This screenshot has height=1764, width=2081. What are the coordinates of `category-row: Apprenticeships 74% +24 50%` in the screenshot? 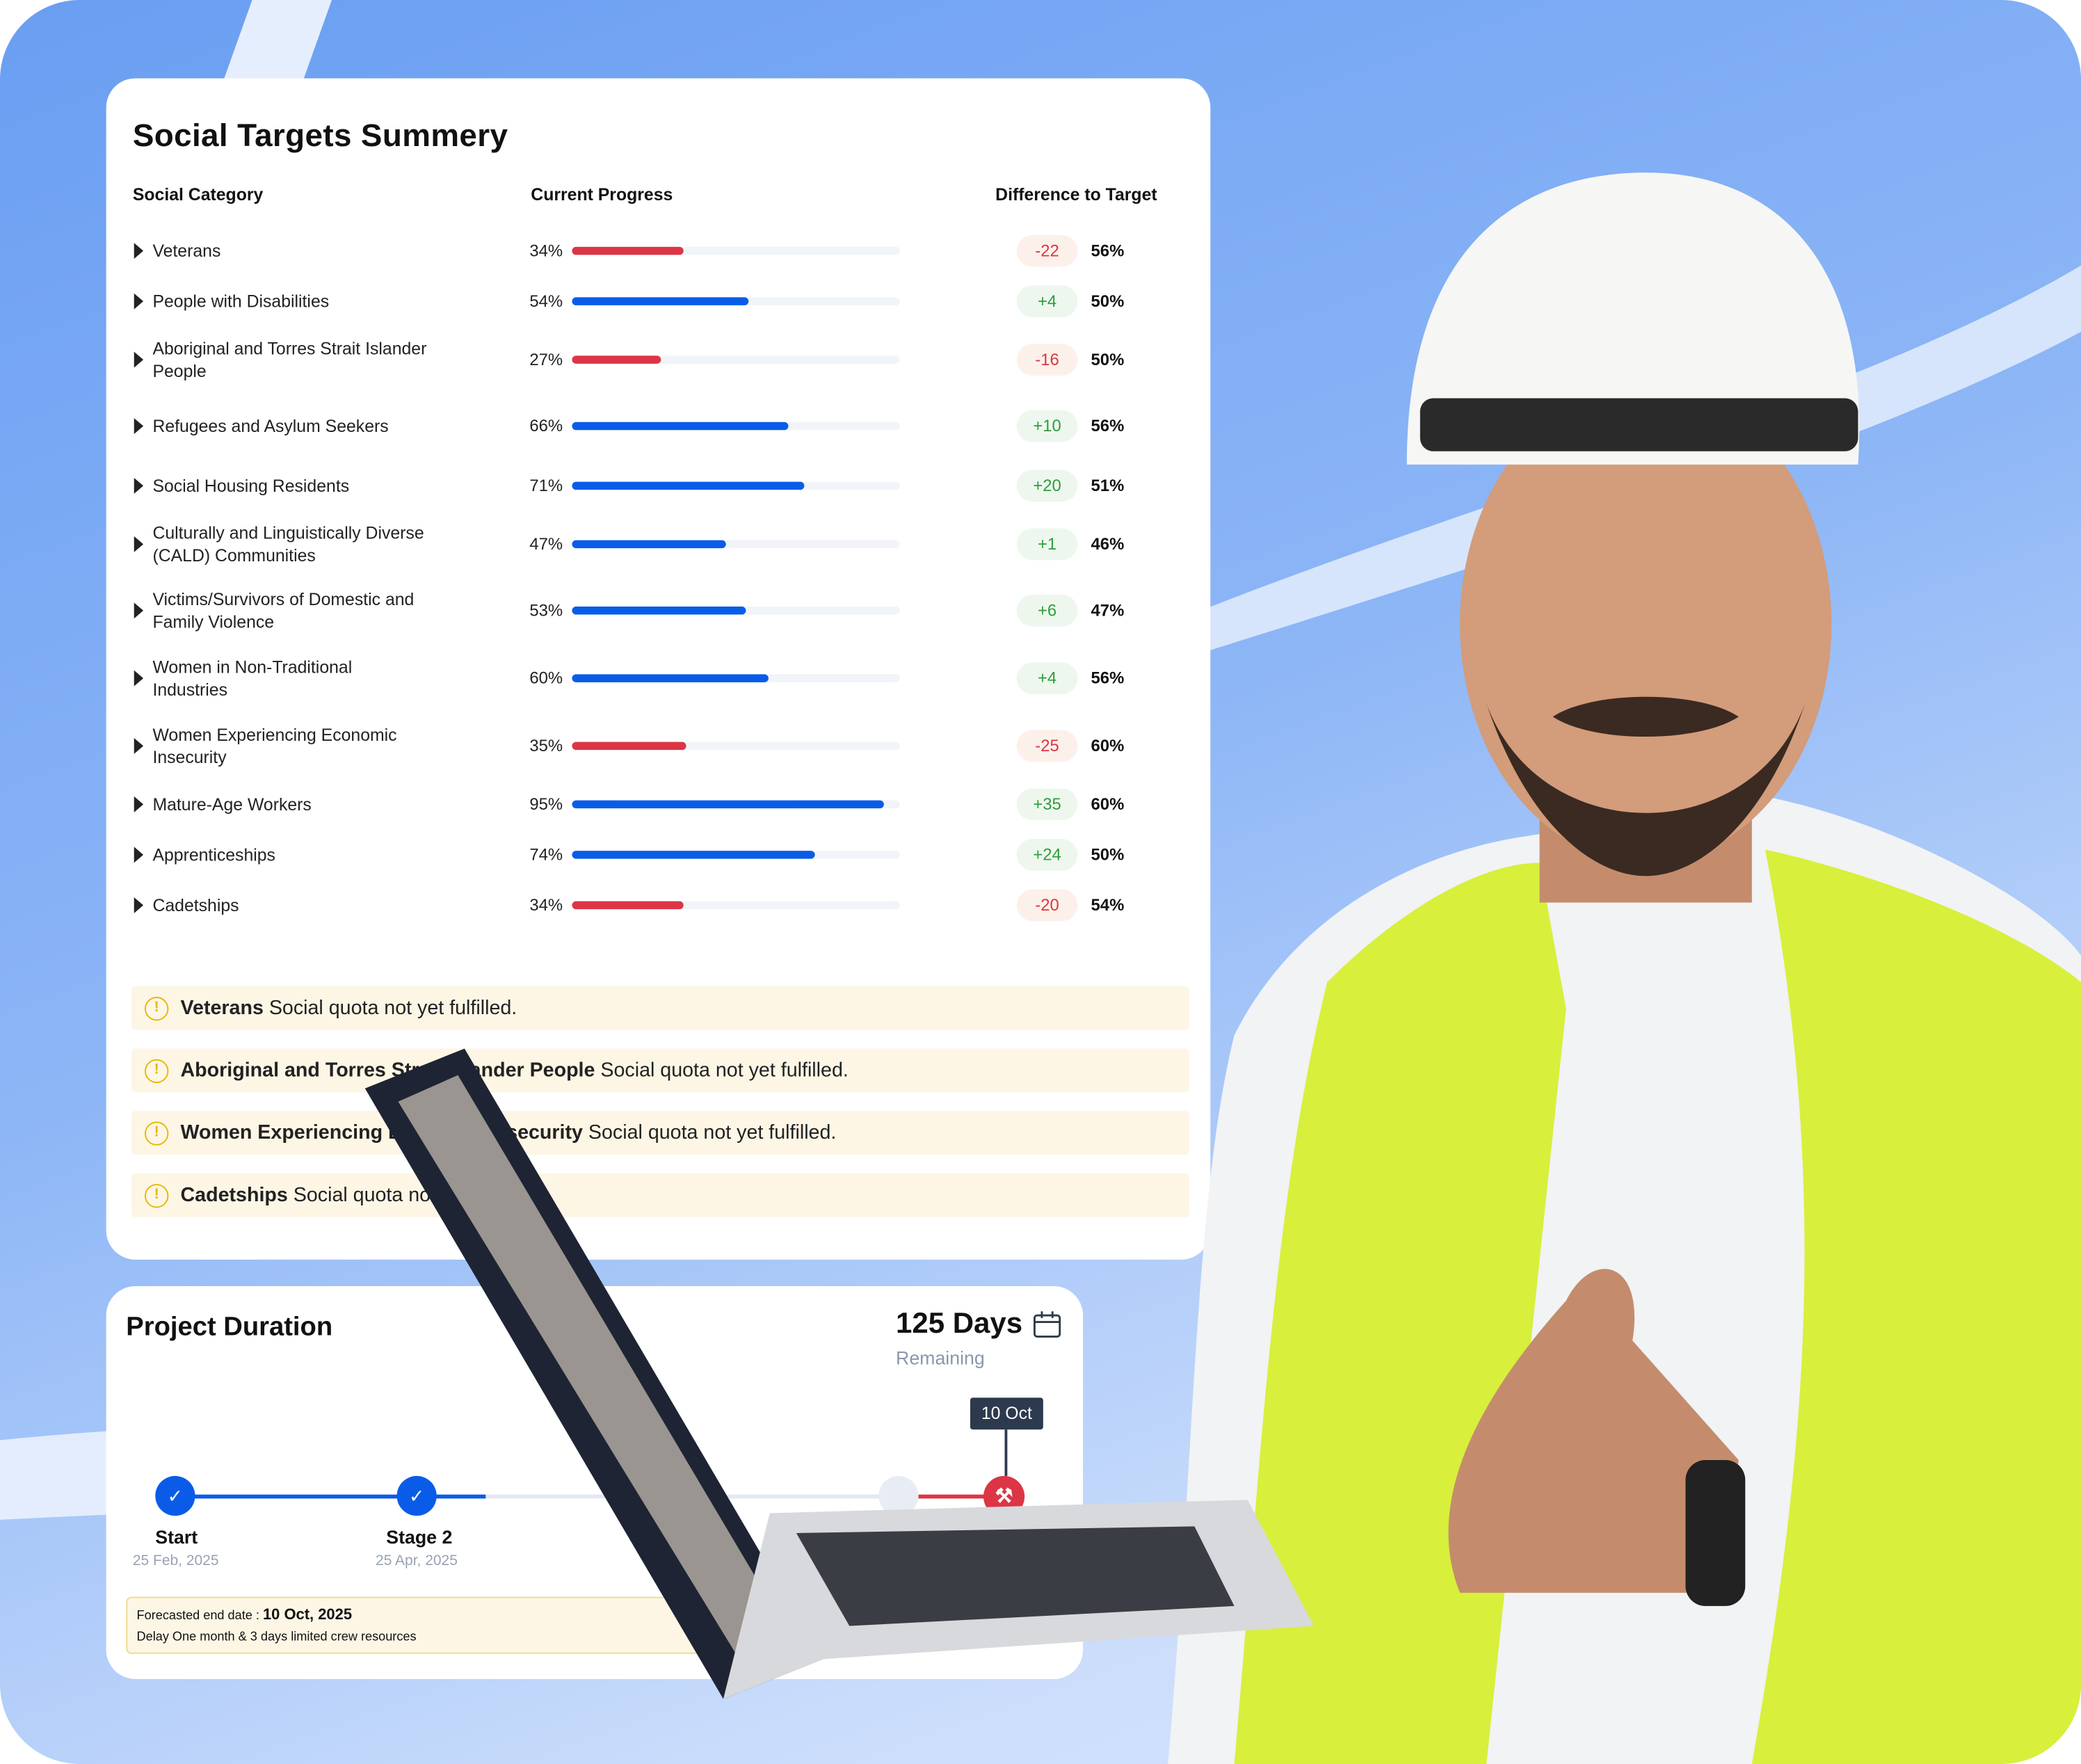 It's located at (658, 854).